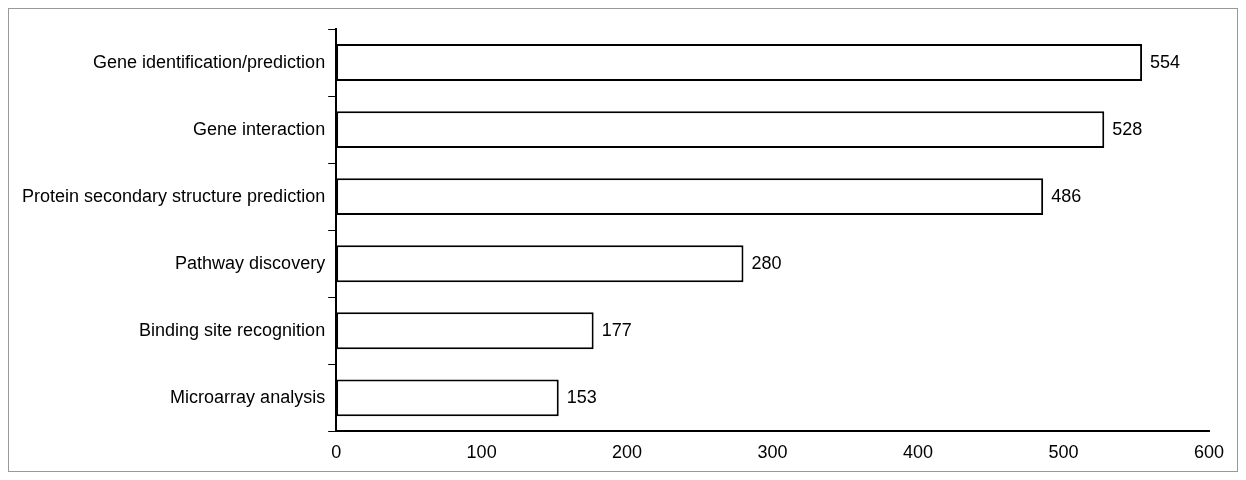 The height and width of the screenshot is (480, 1246). What do you see at coordinates (1209, 452) in the screenshot?
I see `x-tick-label: 600` at bounding box center [1209, 452].